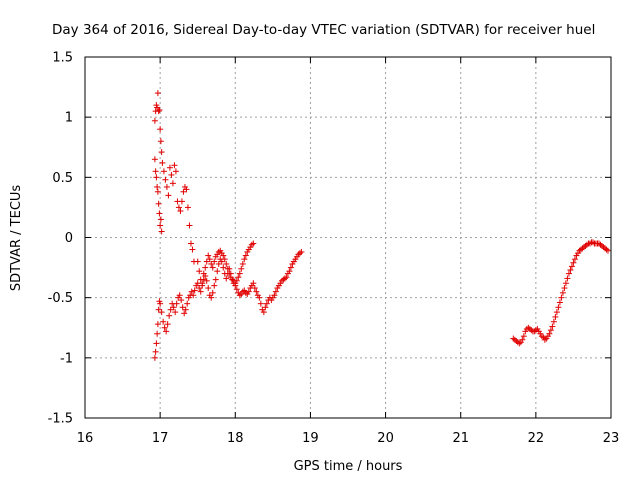 The height and width of the screenshot is (480, 640). I want to click on x-tick-label: 21, so click(460, 438).